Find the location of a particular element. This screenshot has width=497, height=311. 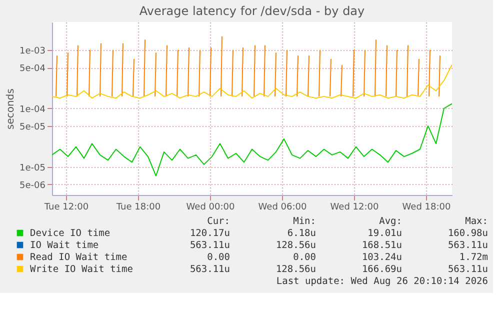

text: Max: is located at coordinates (476, 221).